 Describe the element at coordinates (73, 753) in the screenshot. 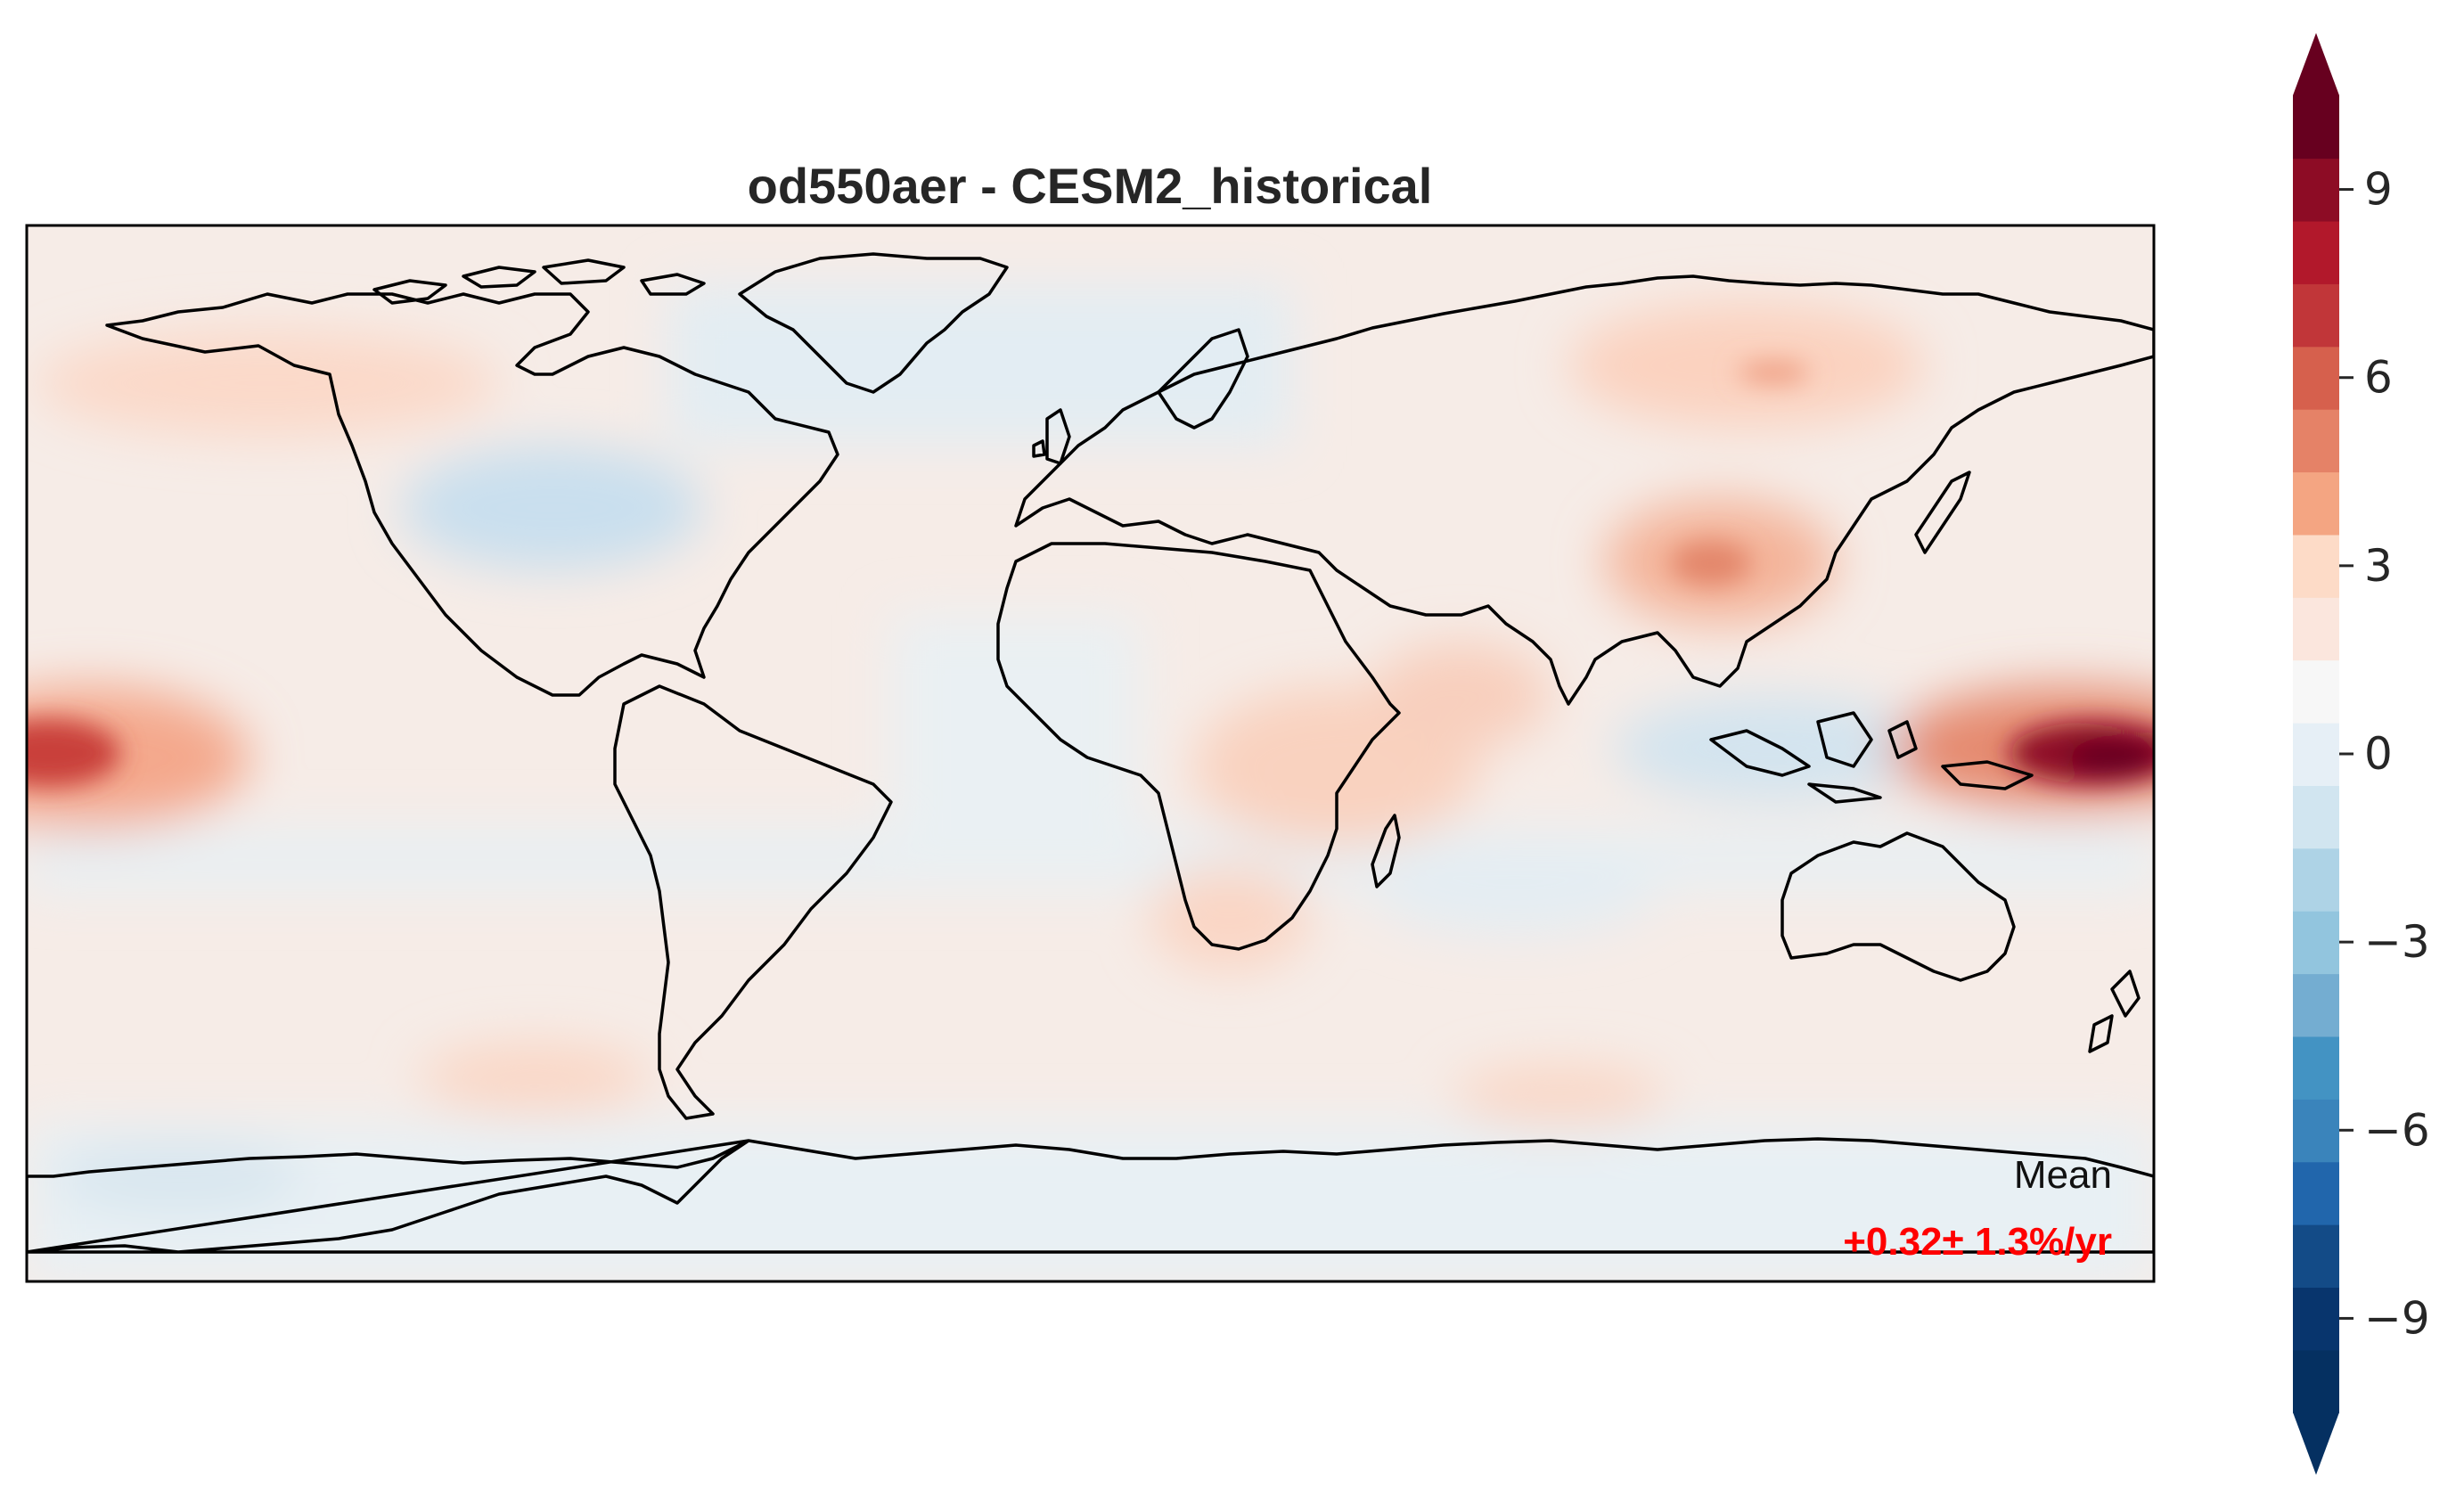

I see `hotspot-central-pacific` at that location.